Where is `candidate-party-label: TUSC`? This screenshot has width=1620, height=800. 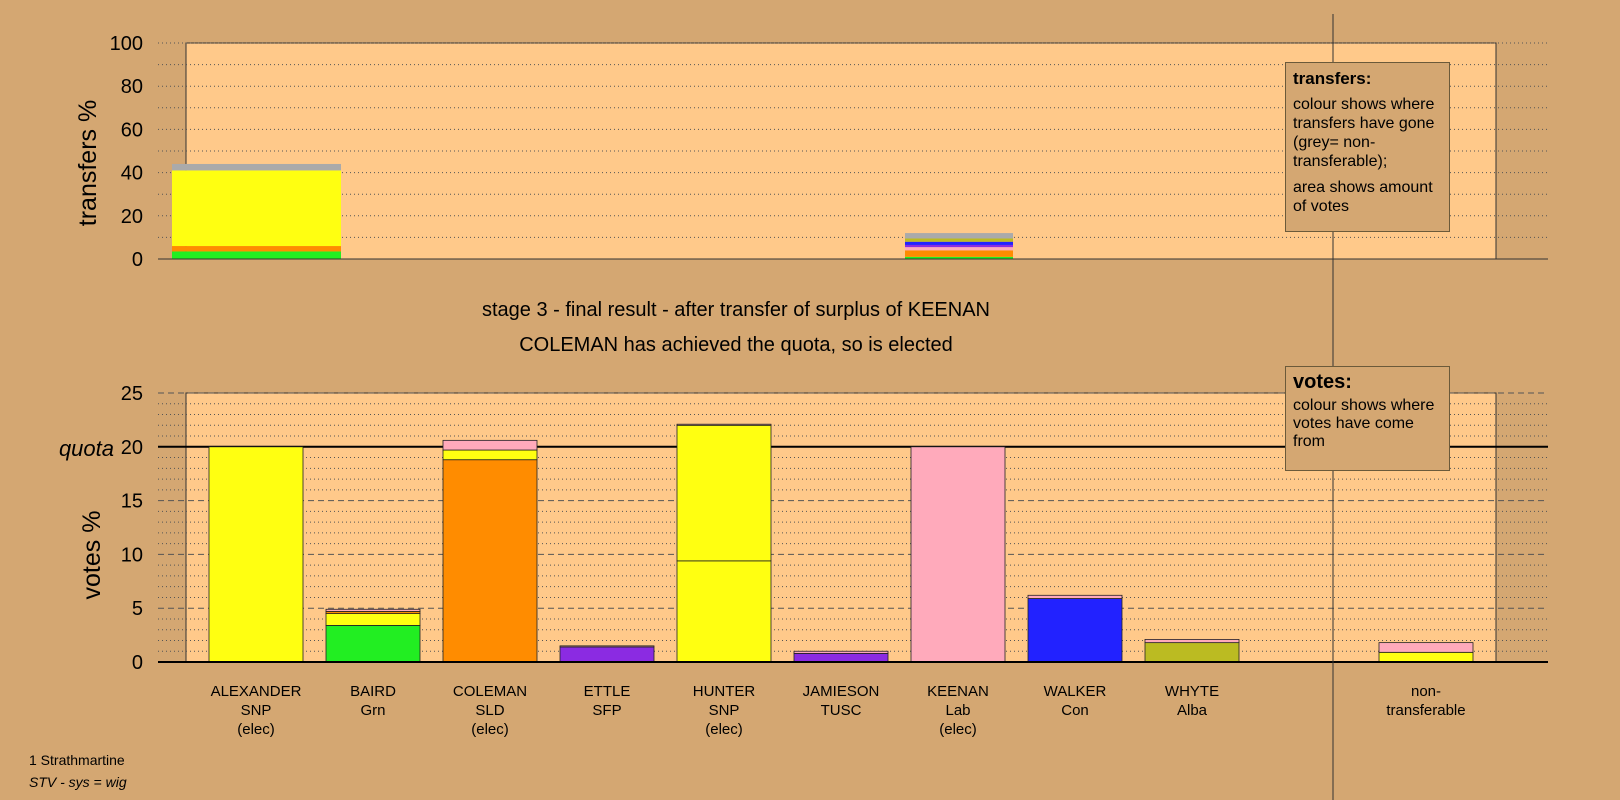
candidate-party-label: TUSC is located at coordinates (841, 710).